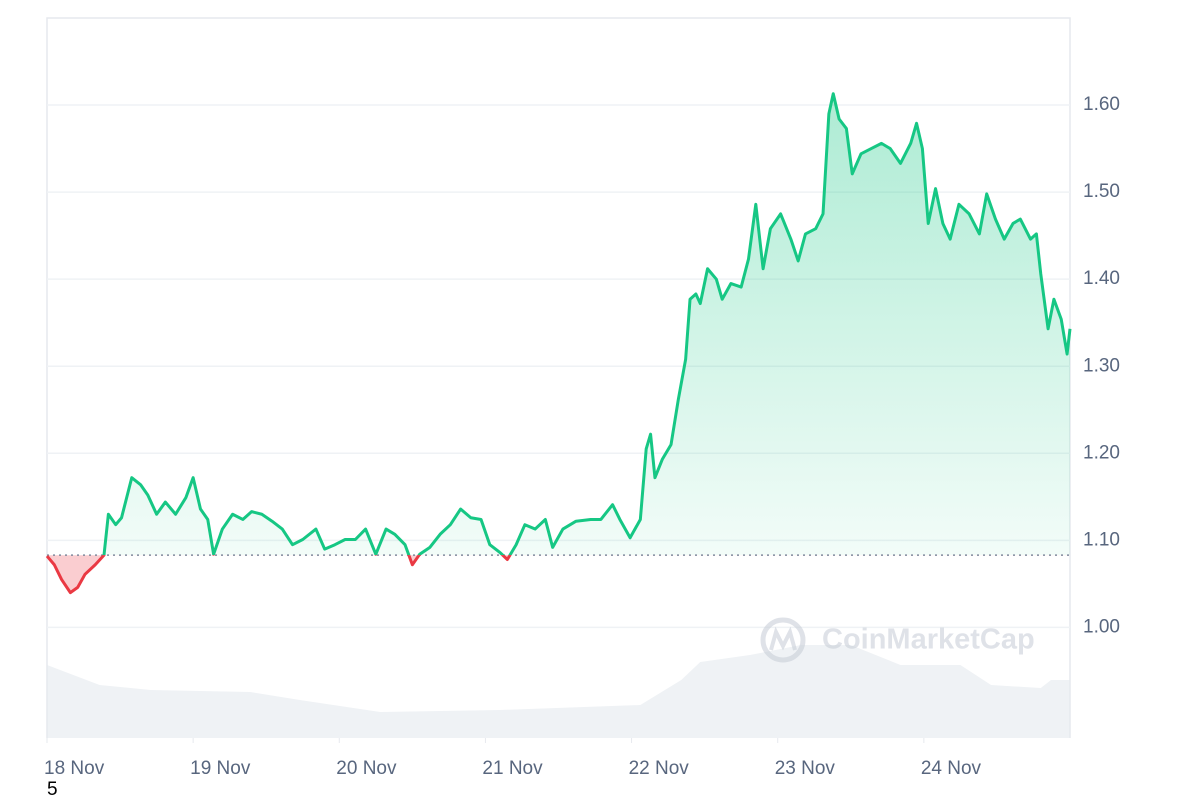  I want to click on area-below, so click(278, 574).